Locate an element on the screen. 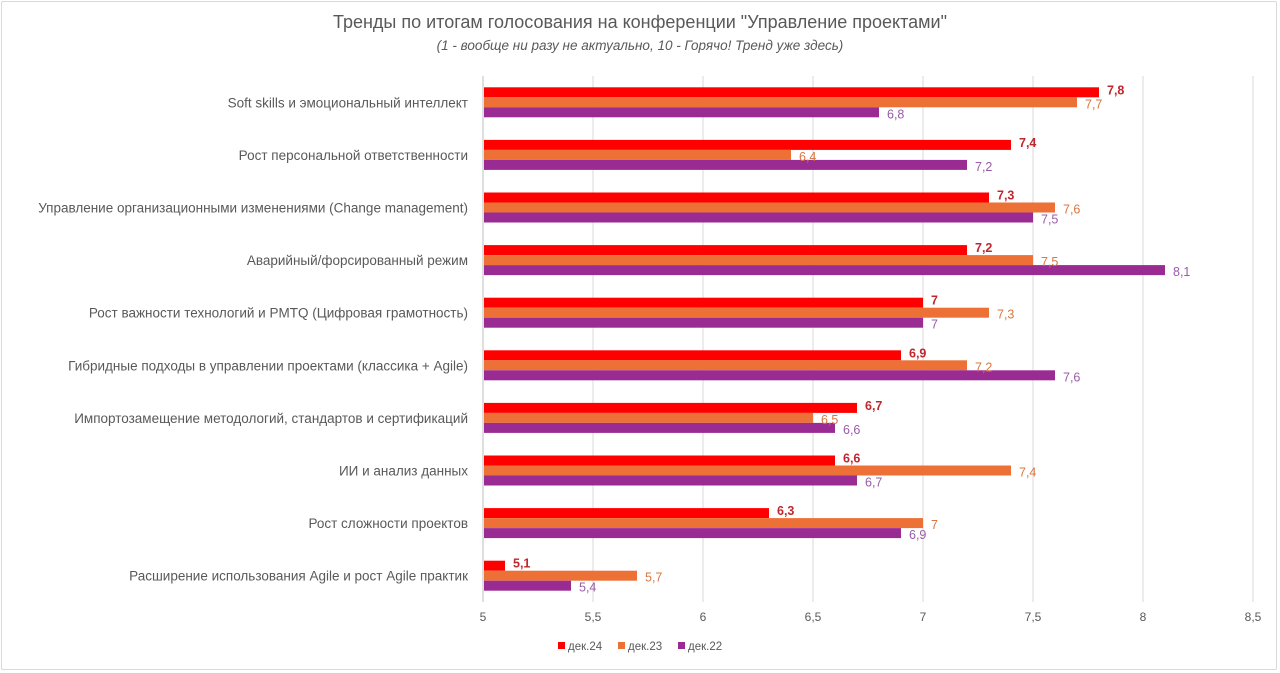 This screenshot has height=673, width=1280. data-label: 6,3 is located at coordinates (785, 511).